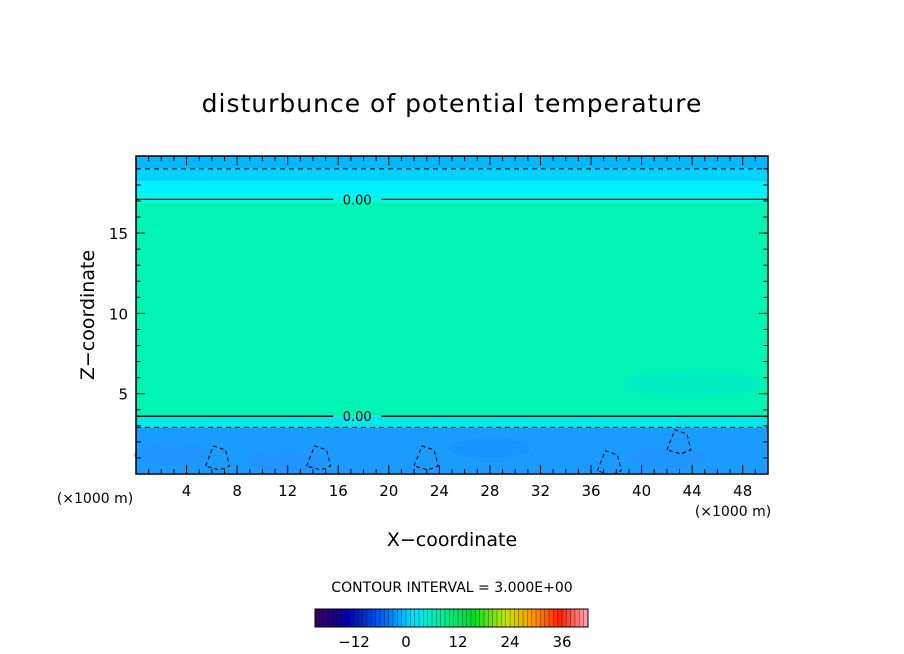  I want to click on x-units-right: (×1000 m), so click(733, 512).